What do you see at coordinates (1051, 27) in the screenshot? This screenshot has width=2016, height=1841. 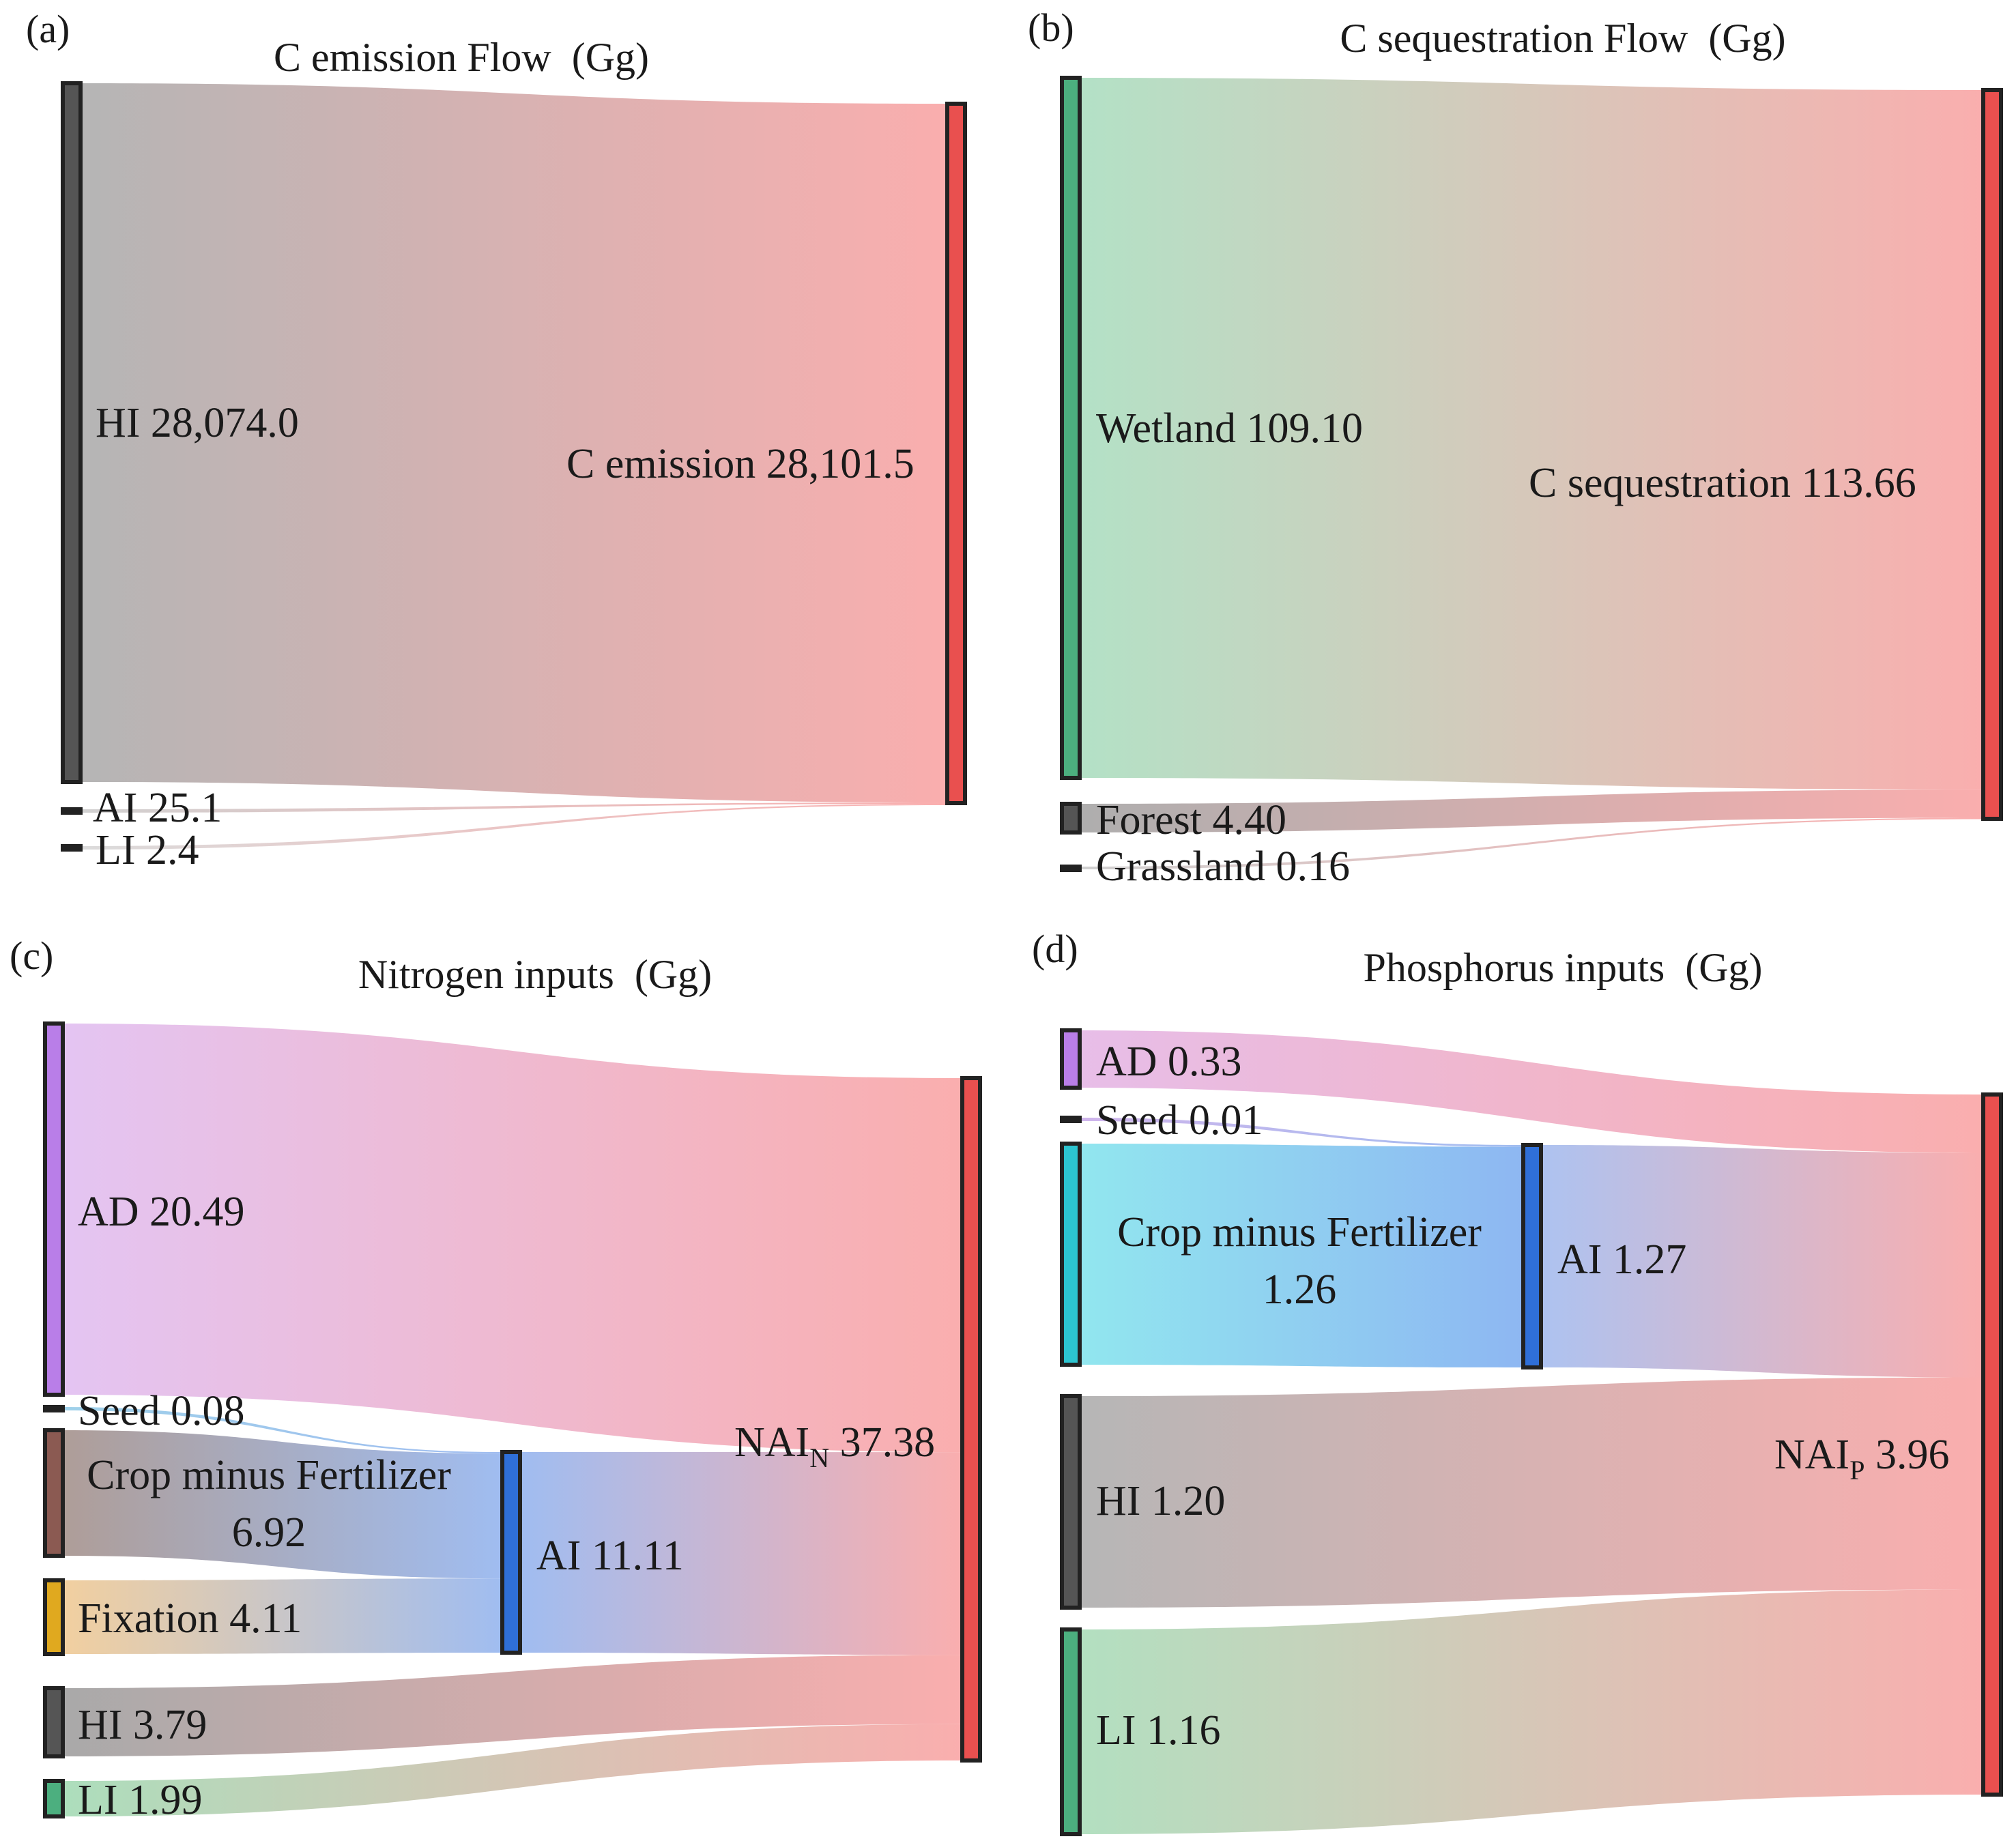 I see `panel-letter-b: (b)` at bounding box center [1051, 27].